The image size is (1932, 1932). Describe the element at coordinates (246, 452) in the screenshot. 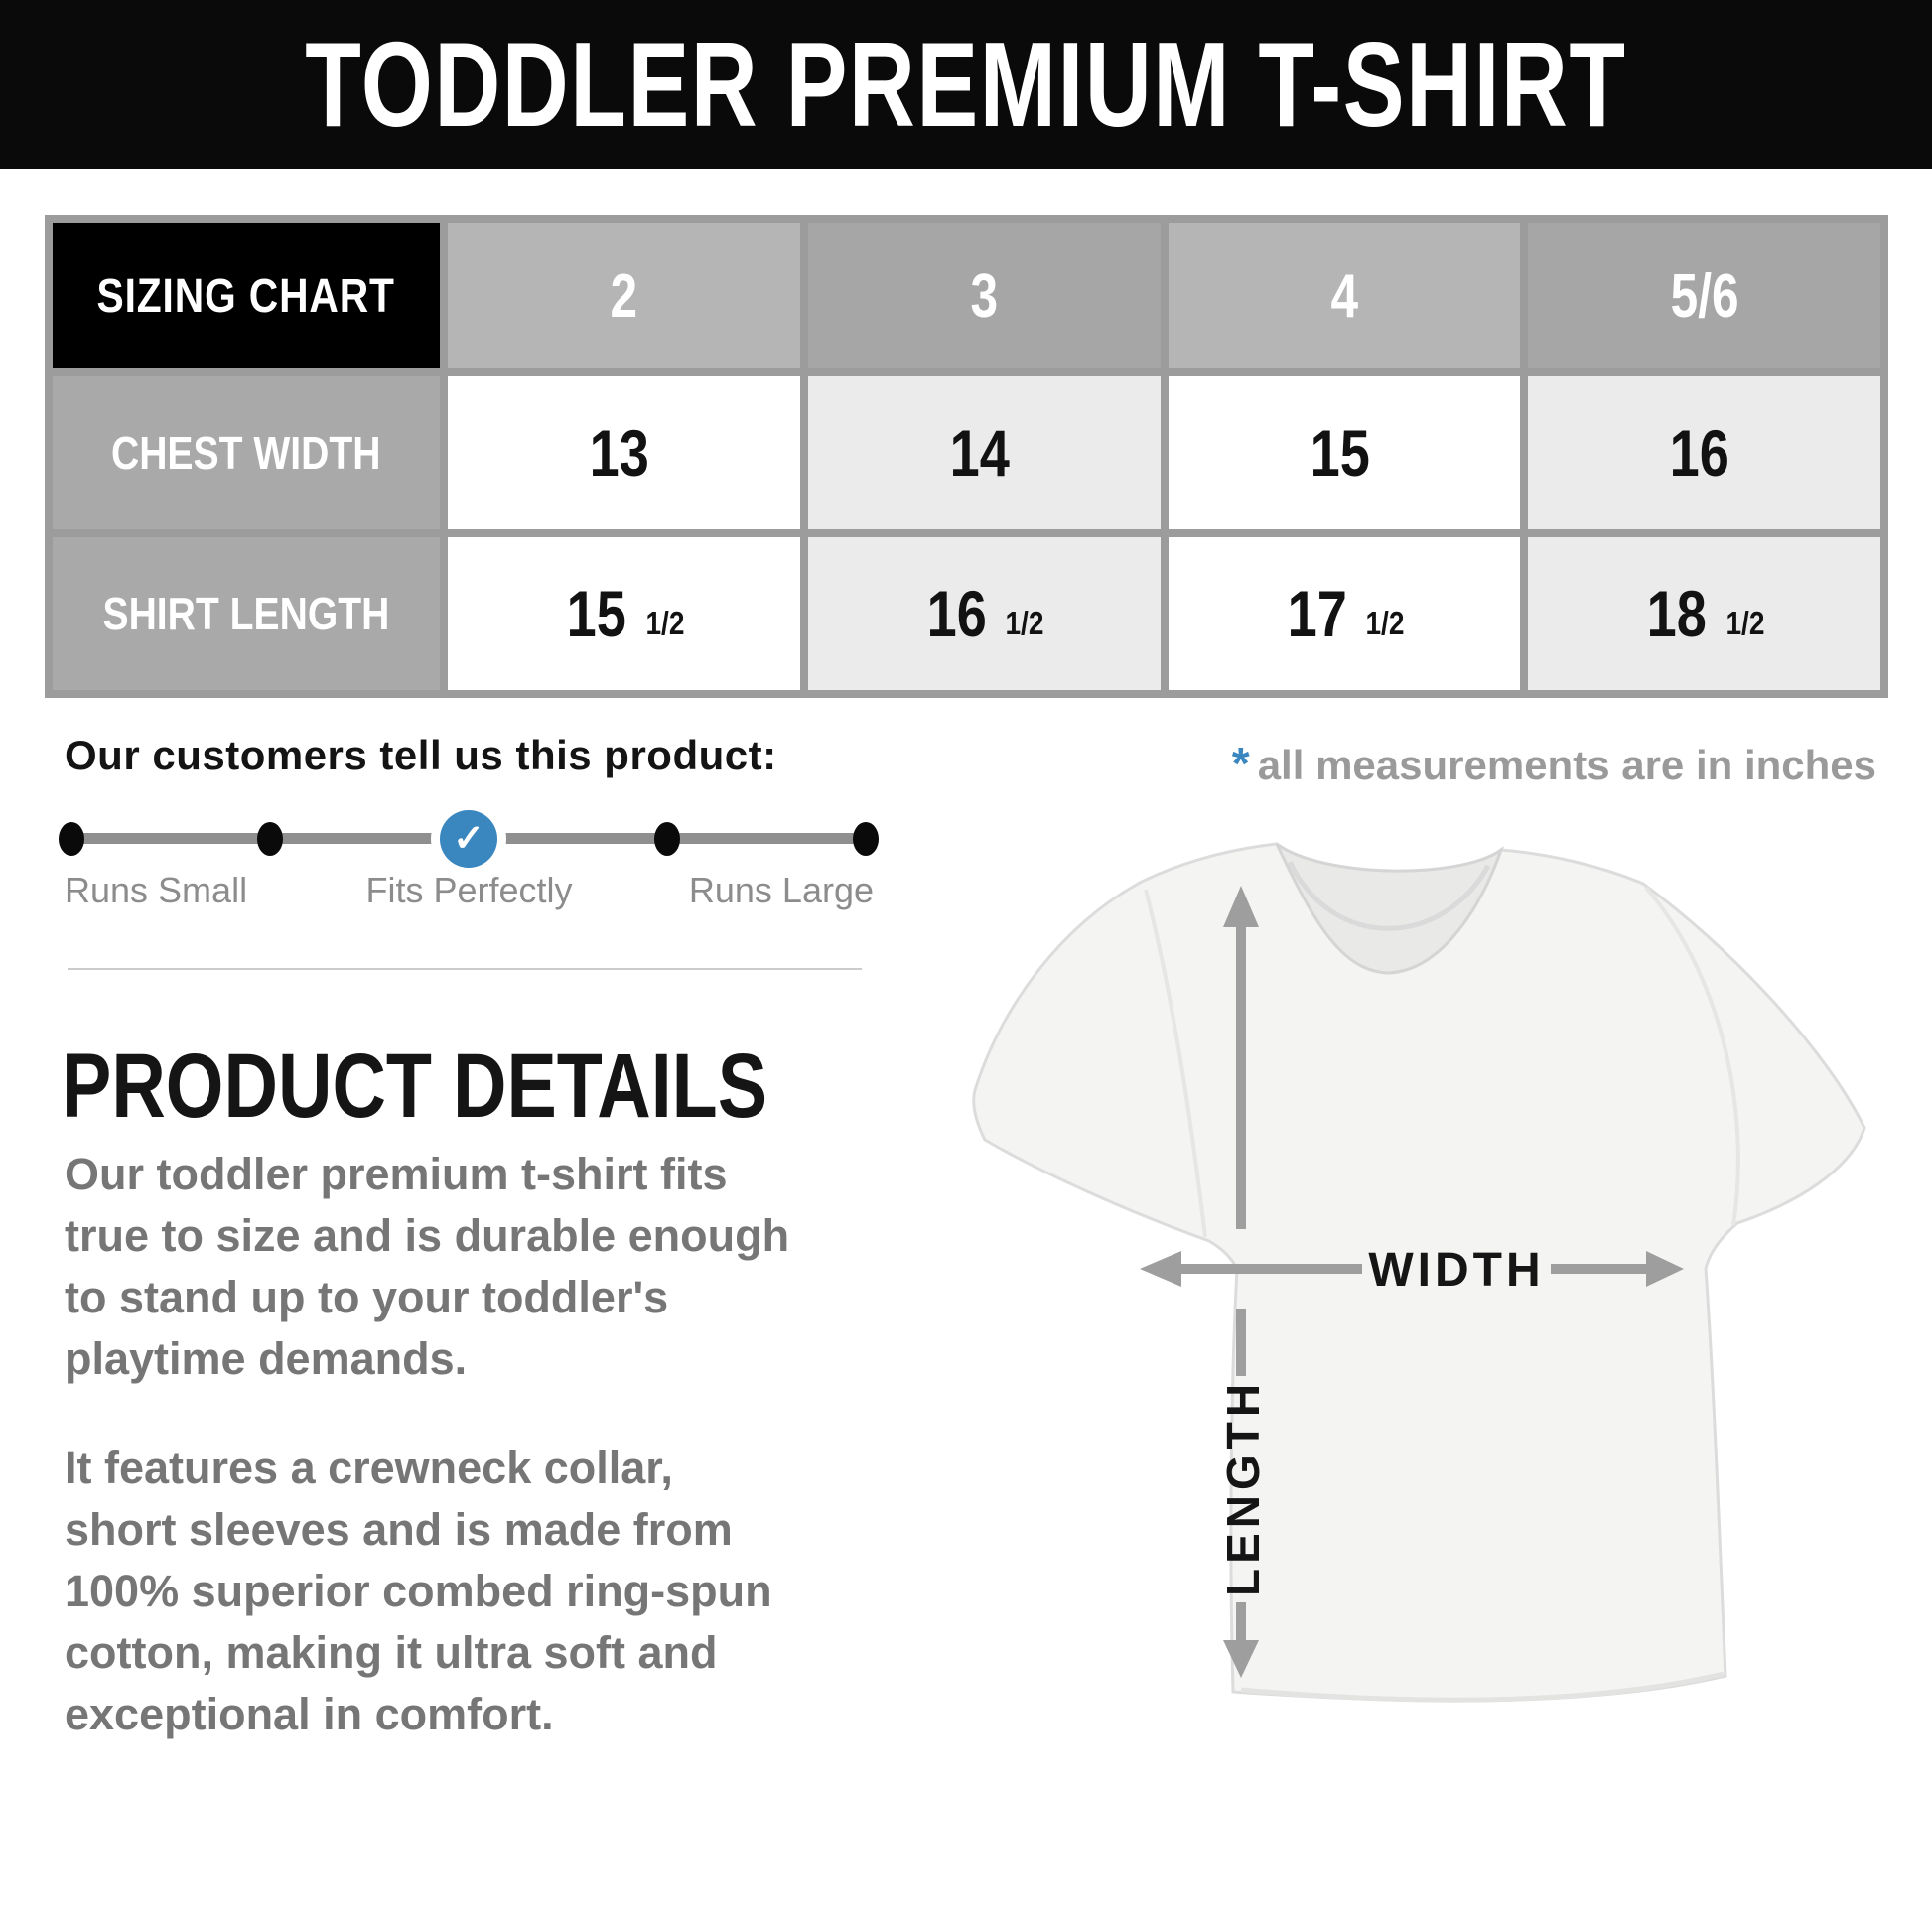

I see `row-label-chest-width: CHEST WIDTH` at that location.